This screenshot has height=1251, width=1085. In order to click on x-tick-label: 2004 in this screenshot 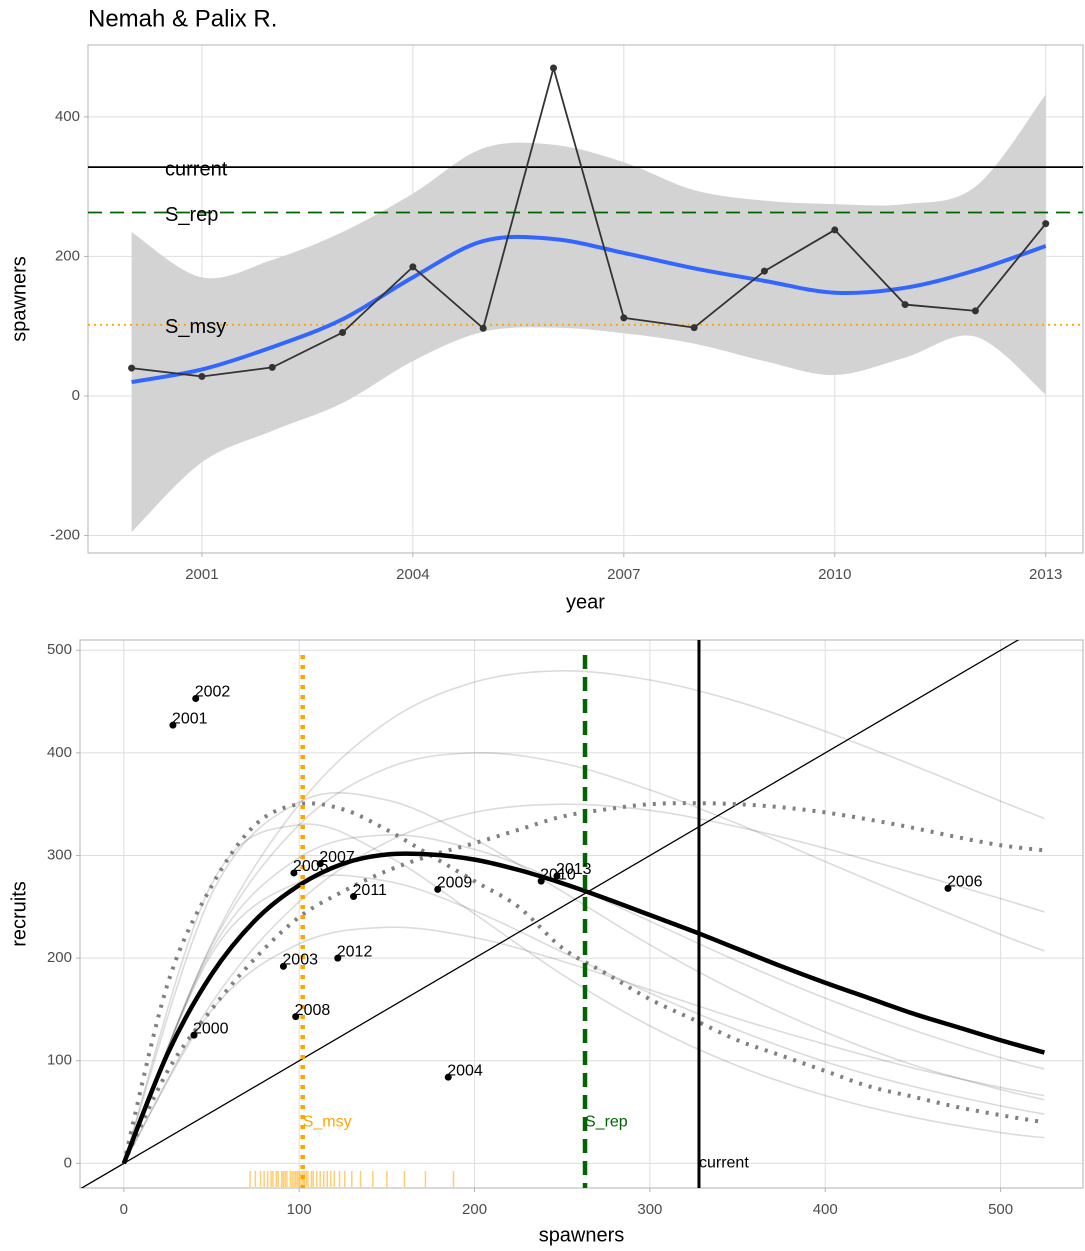, I will do `click(412, 574)`.